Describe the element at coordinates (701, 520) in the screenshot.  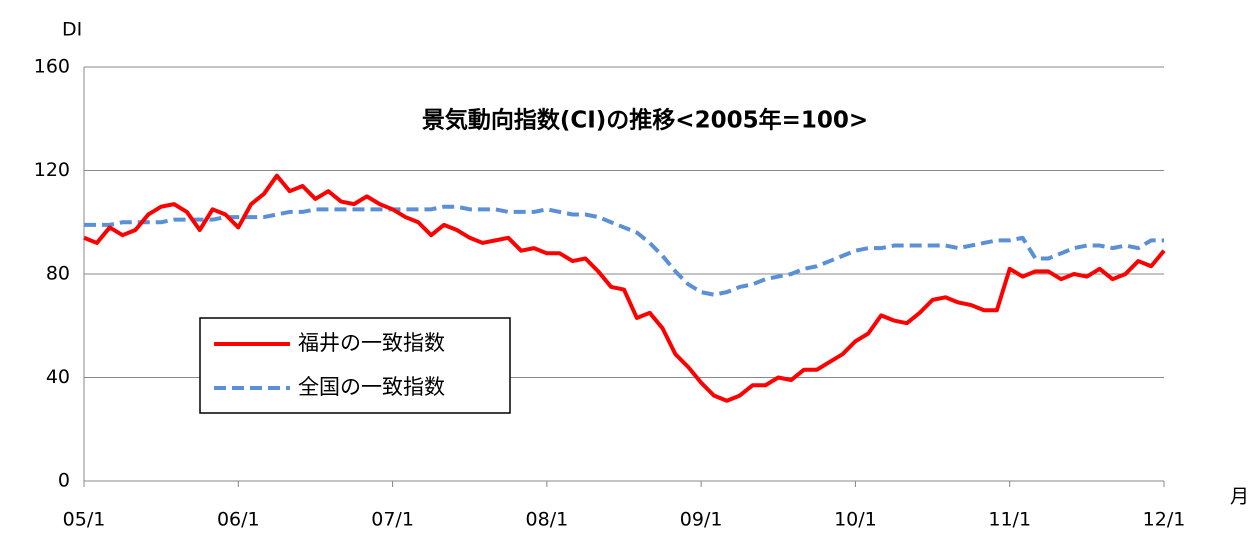
I see `x-tick-label: 09/1` at that location.